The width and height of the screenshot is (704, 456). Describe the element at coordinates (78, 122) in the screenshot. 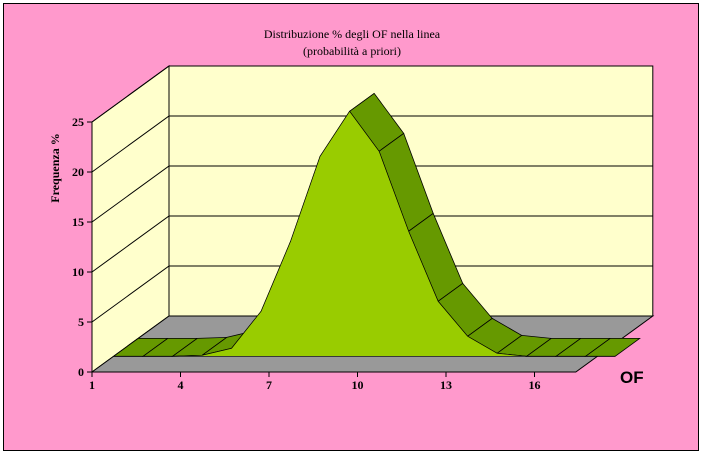

I see `y-tick-label: 25` at that location.